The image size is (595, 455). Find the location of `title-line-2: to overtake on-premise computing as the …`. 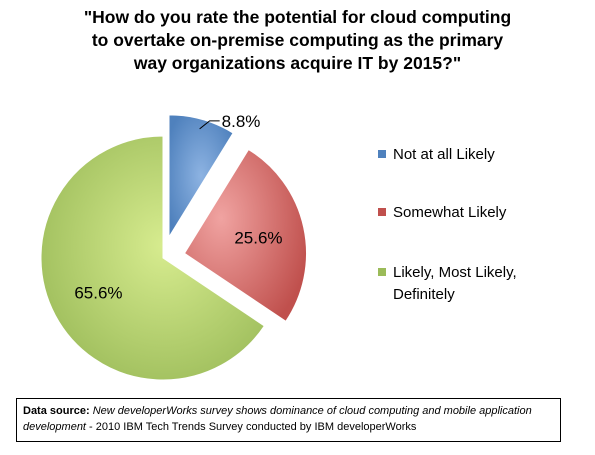

title-line-2: to overtake on-premise computing as the … is located at coordinates (297, 40).